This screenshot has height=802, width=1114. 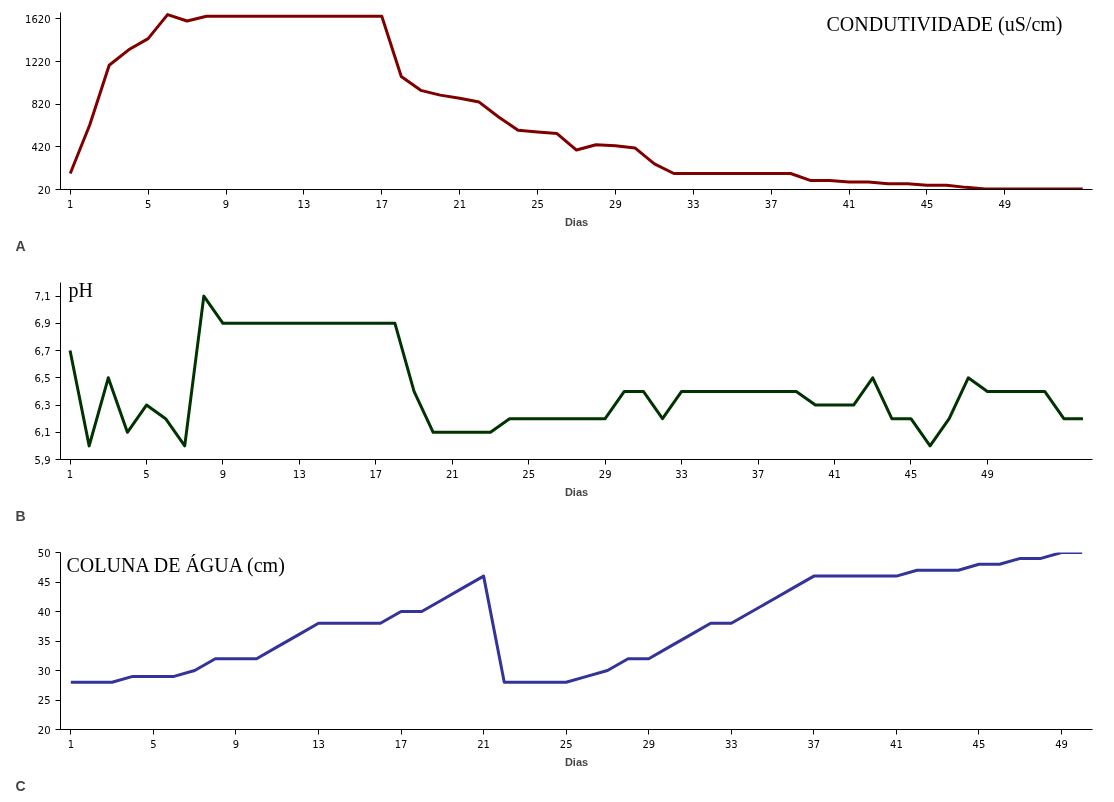 What do you see at coordinates (20, 515) in the screenshot?
I see `text: B` at bounding box center [20, 515].